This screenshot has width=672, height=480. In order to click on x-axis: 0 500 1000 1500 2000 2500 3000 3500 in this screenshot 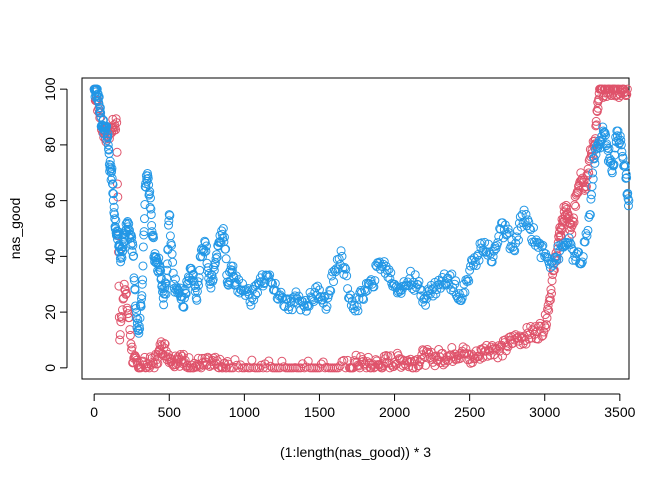, I will do `click(363, 406)`.